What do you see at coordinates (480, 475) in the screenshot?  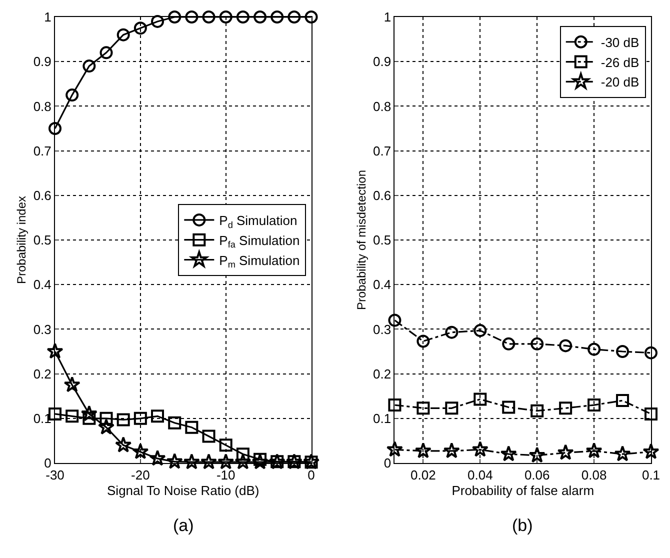 I see `x-tick-label: 0.04` at bounding box center [480, 475].